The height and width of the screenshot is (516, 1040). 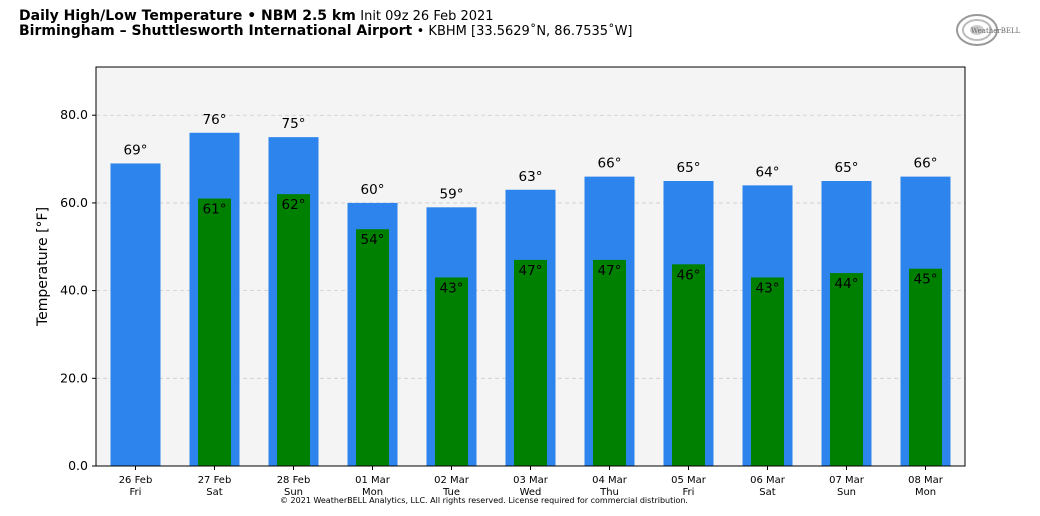 I want to click on low-label: 54°, so click(x=373, y=240).